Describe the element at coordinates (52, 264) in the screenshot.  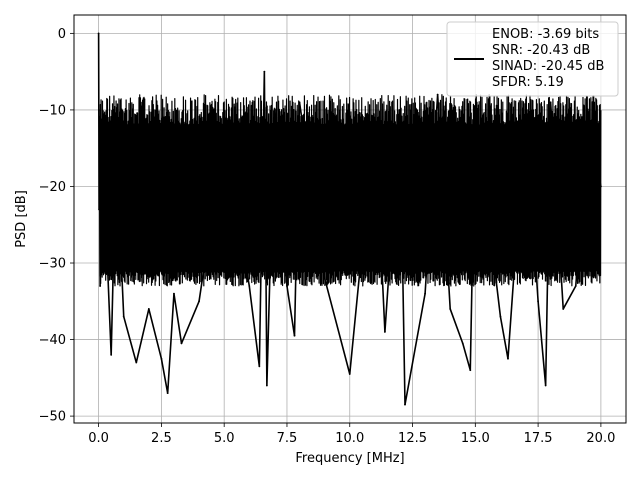
I see `y-tick-label: −30` at that location.